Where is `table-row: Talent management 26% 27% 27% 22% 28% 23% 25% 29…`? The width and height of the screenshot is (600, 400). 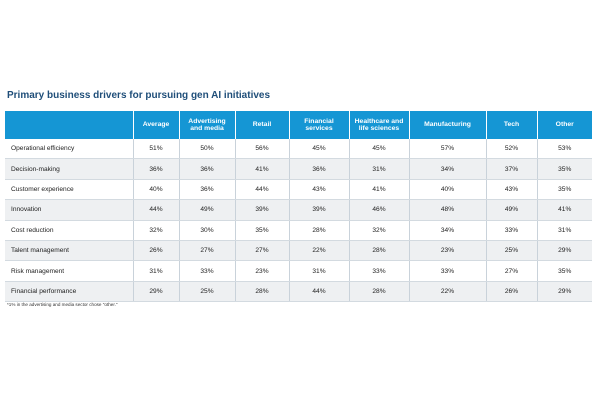
table-row: Talent management 26% 27% 27% 22% 28% 23% 25% 29… is located at coordinates (298, 251).